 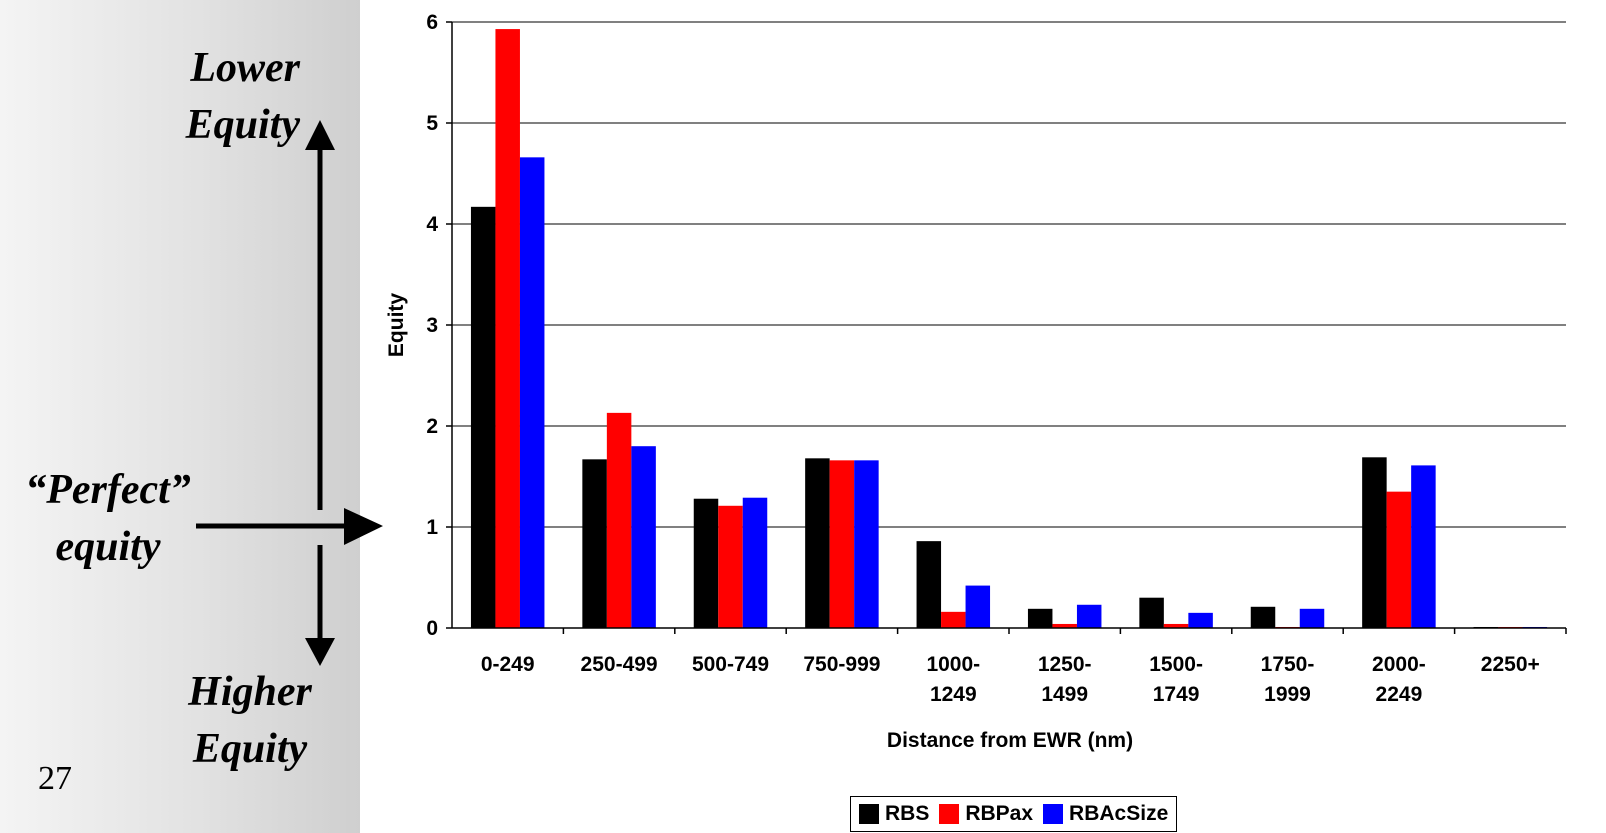 What do you see at coordinates (289, 526) in the screenshot?
I see `arrow-right-icon` at bounding box center [289, 526].